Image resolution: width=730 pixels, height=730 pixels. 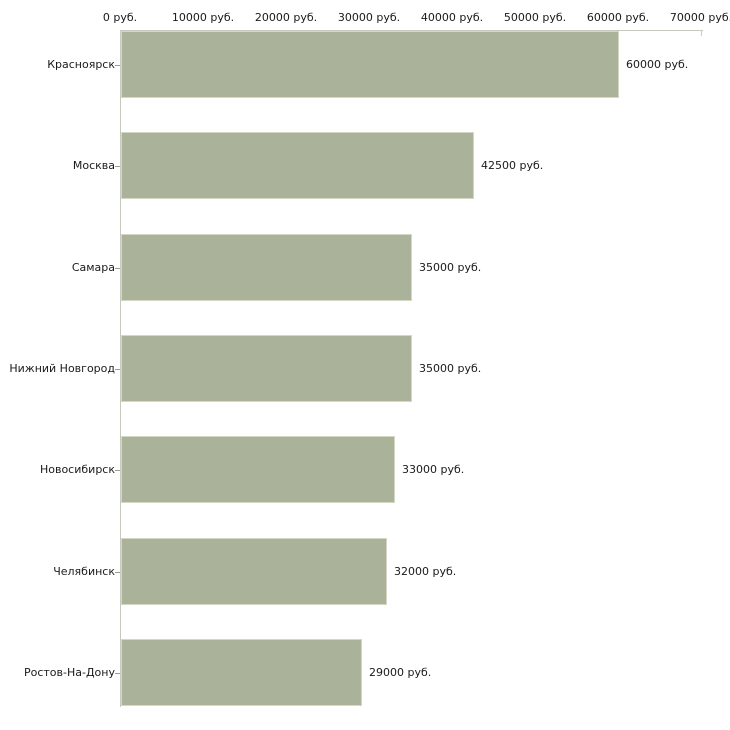 I want to click on x-tick-label: 60000 руб., so click(x=618, y=17).